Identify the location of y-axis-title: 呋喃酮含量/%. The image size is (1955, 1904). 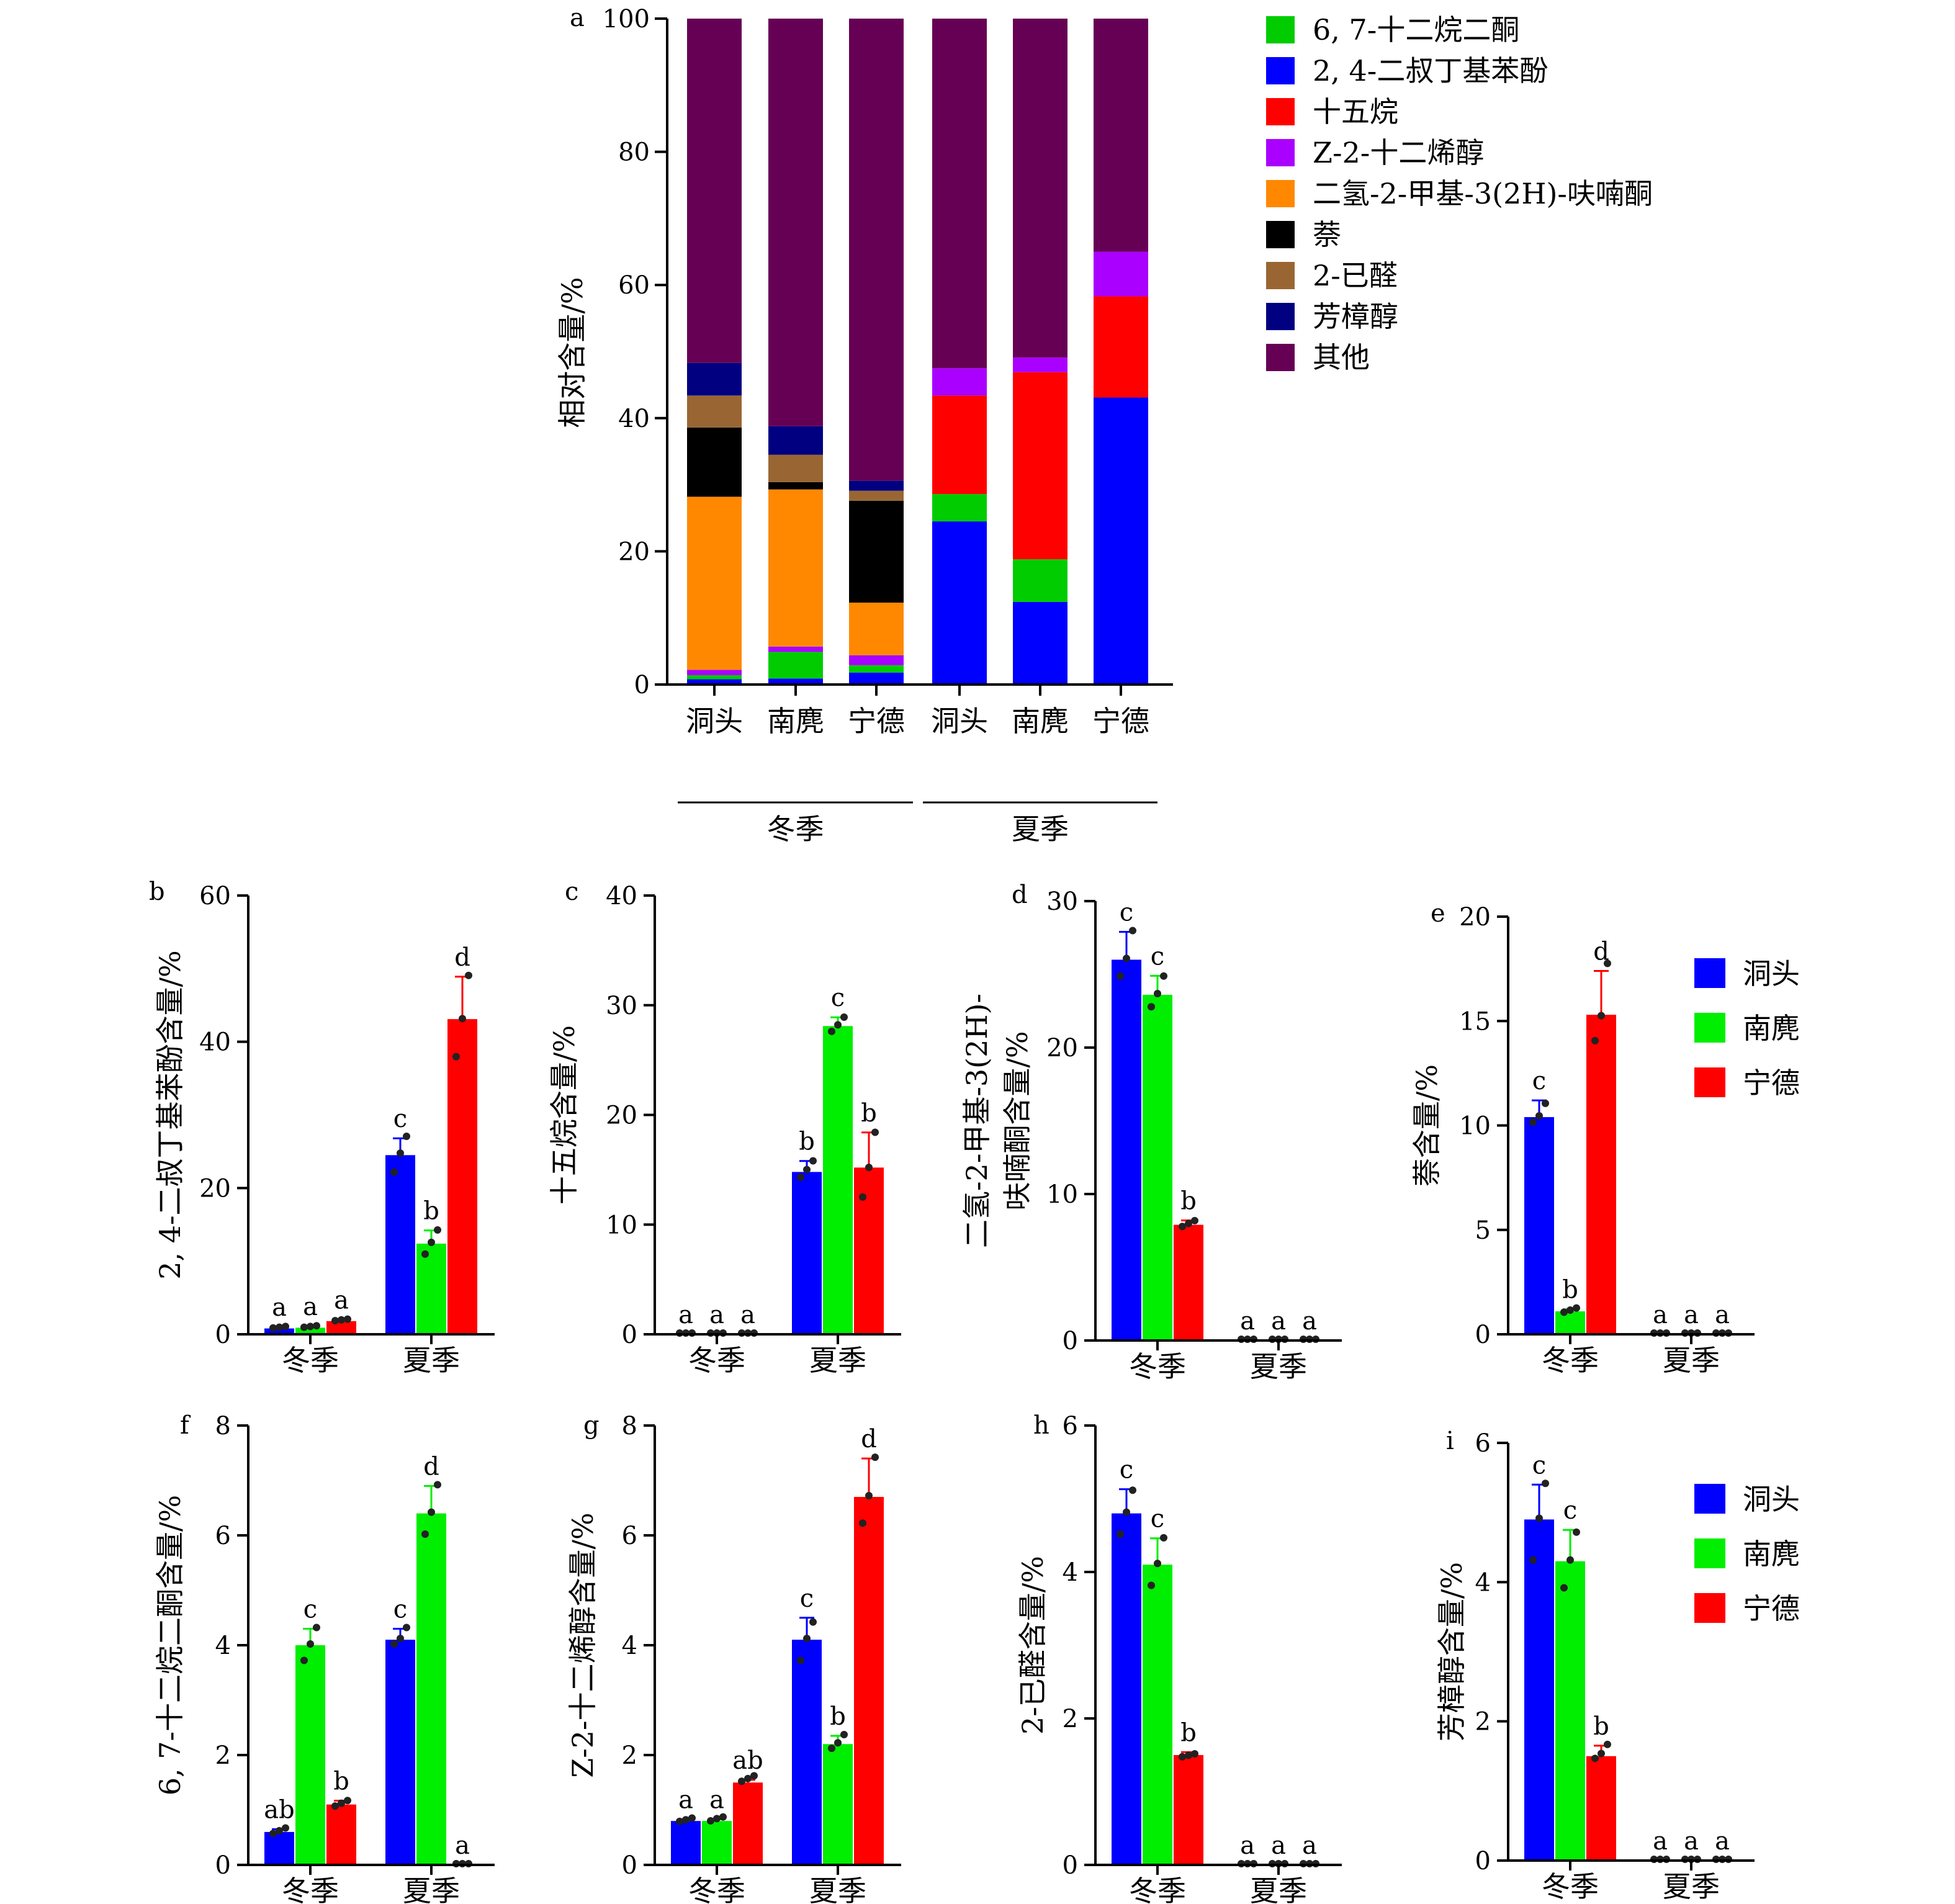
(1017, 1120).